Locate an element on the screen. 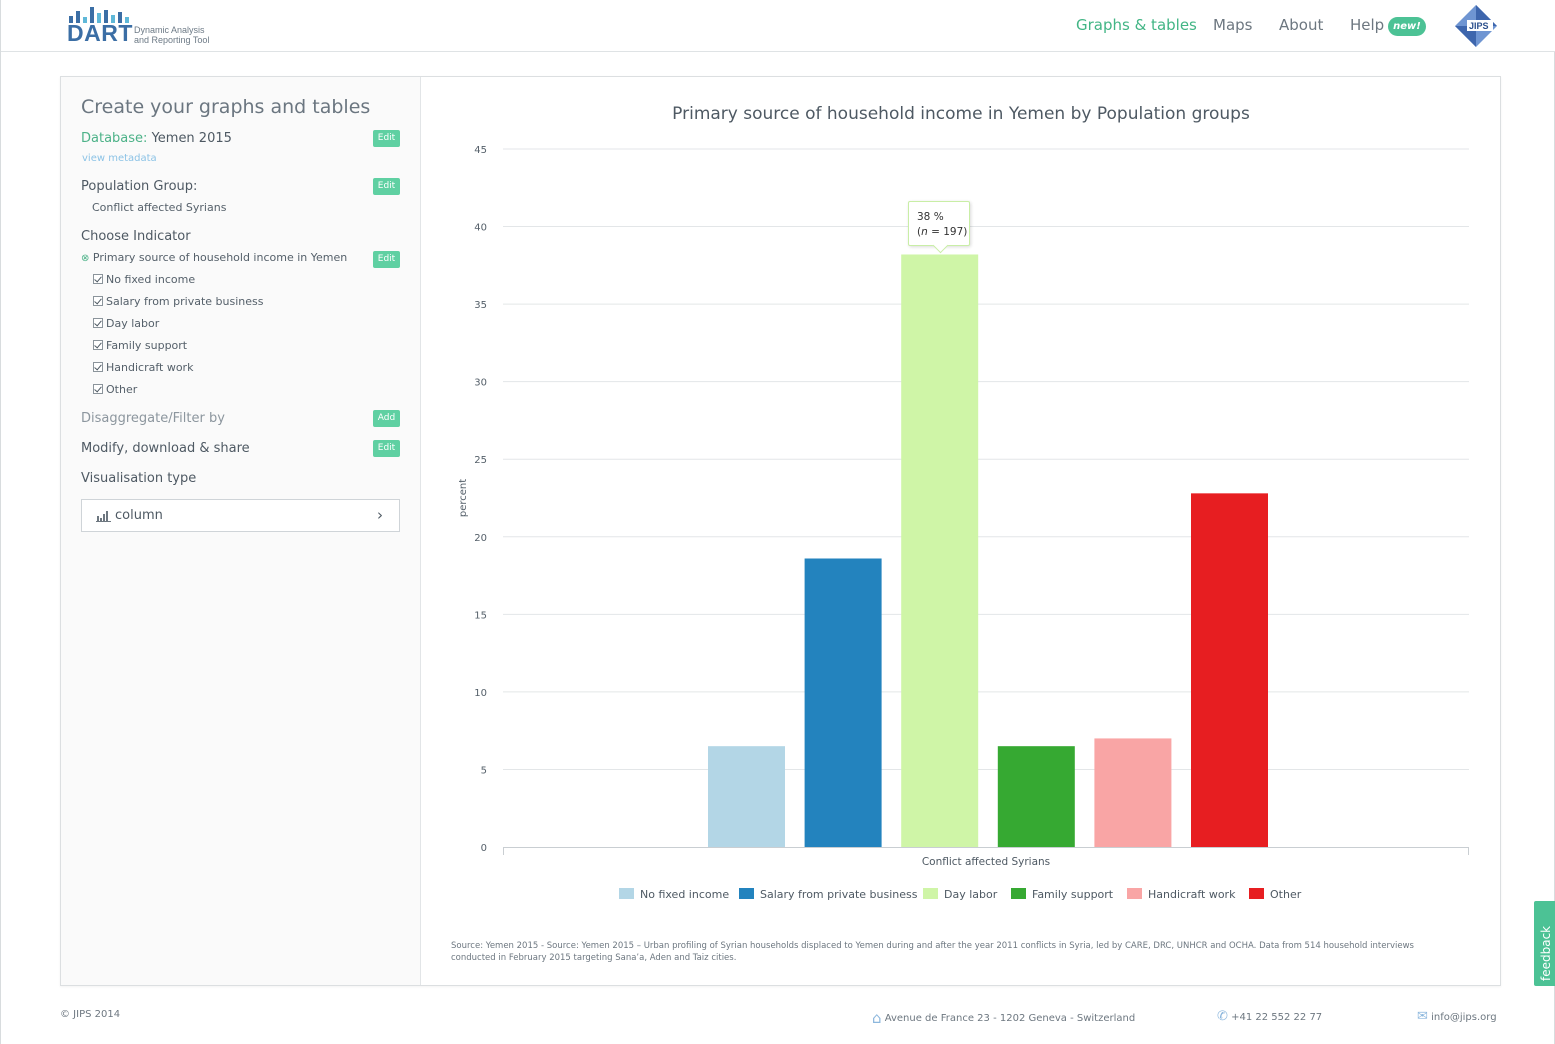  legend-label: Other is located at coordinates (1286, 894).